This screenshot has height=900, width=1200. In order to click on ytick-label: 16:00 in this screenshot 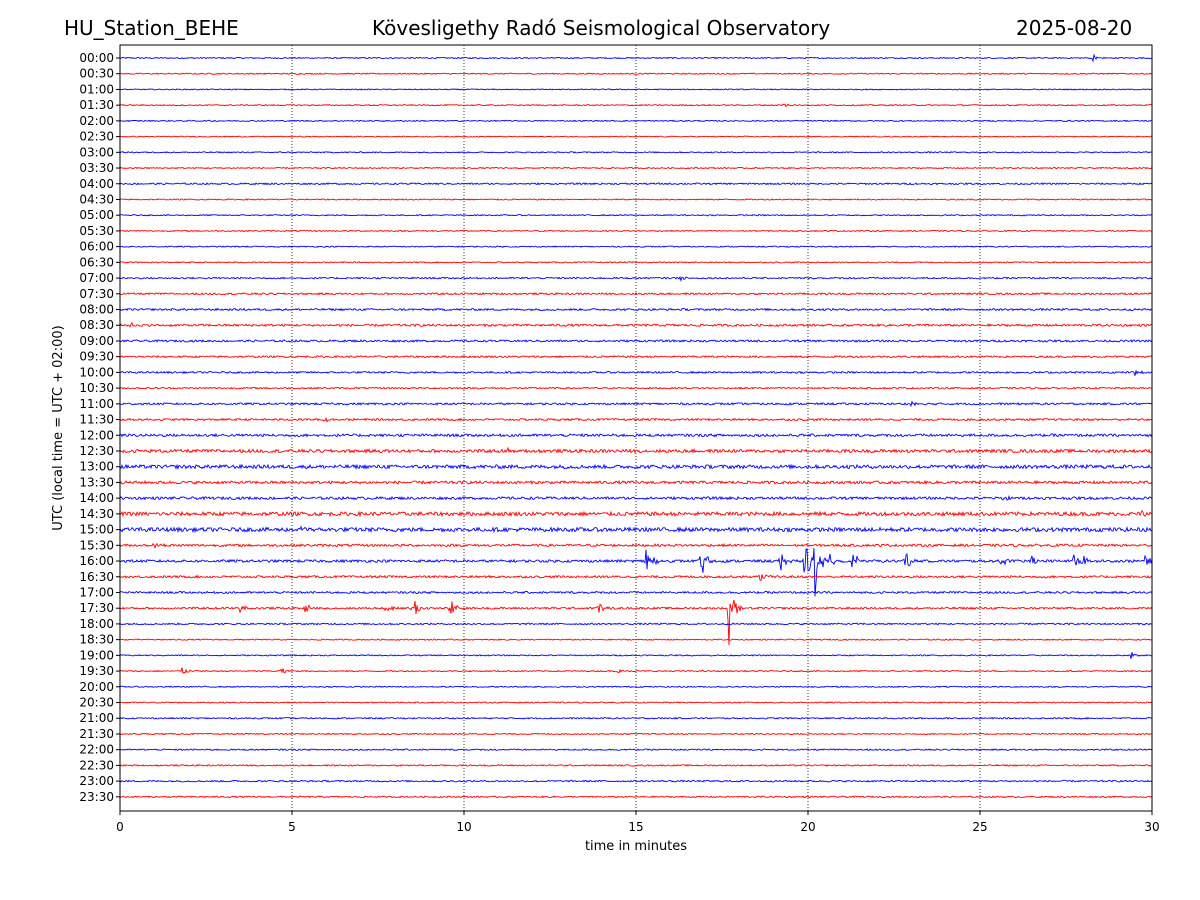, I will do `click(96, 561)`.